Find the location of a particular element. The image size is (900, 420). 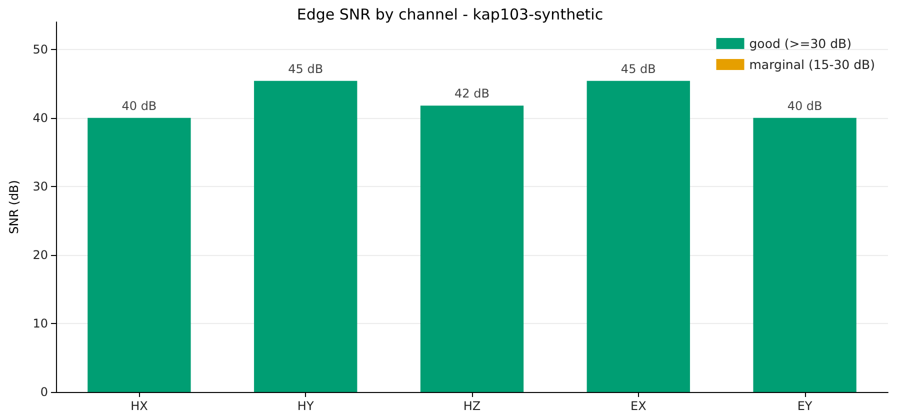

y-tick-label: 30 is located at coordinates (40, 186).